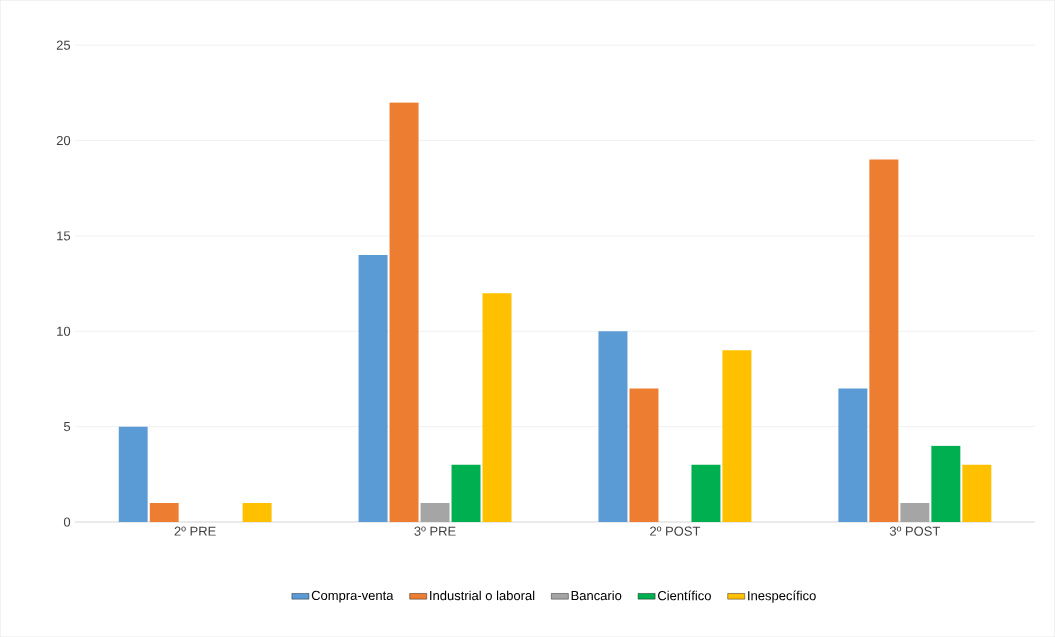 Image resolution: width=1055 pixels, height=637 pixels. Describe the element at coordinates (64, 331) in the screenshot. I see `y-tick-label: 10` at that location.